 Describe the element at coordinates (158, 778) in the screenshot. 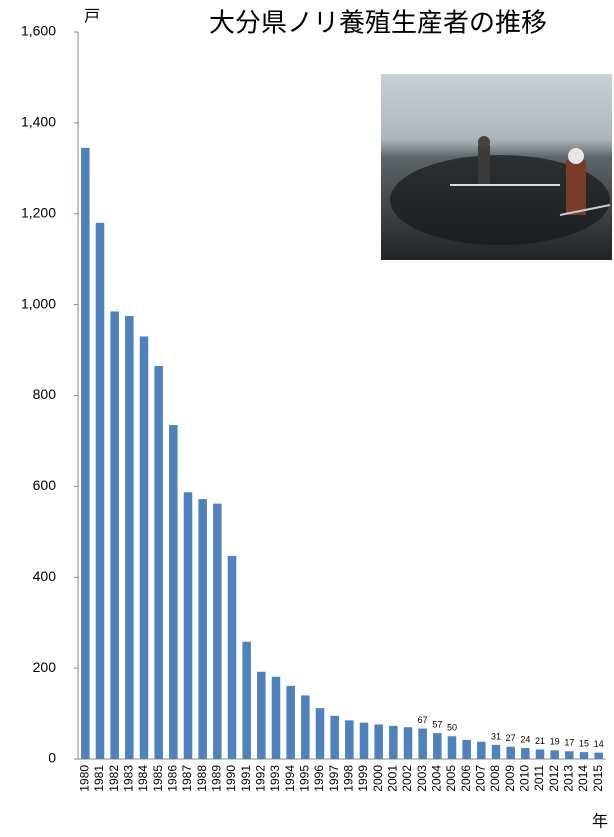

I see `x-tick-label: 1985` at that location.